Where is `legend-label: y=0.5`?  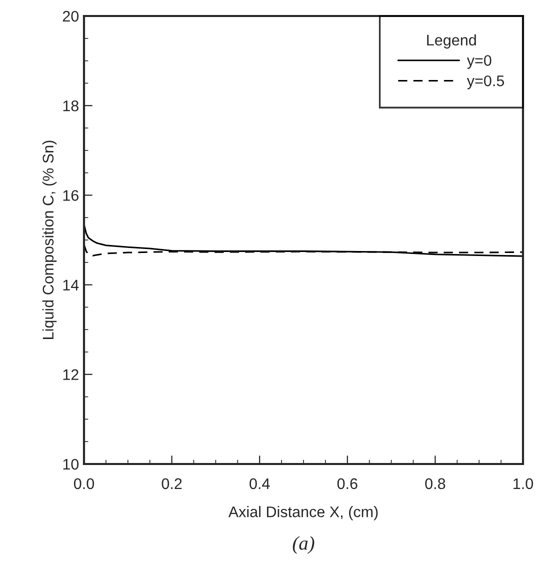 legend-label: y=0.5 is located at coordinates (485, 82).